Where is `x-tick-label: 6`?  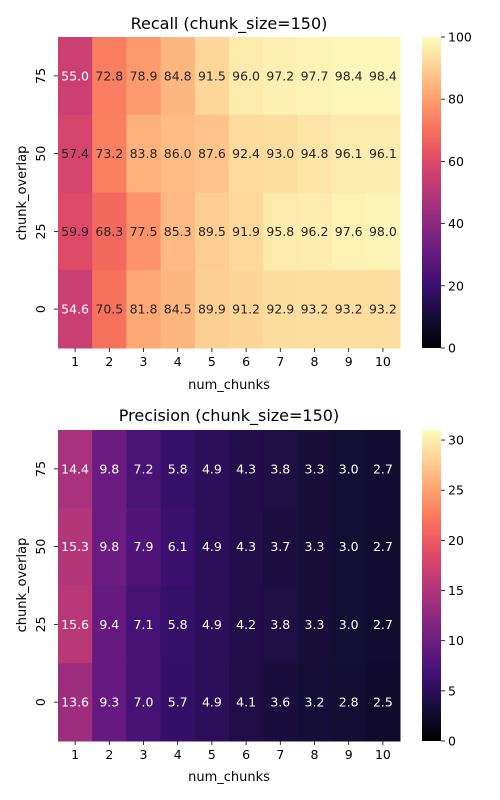
x-tick-label: 6 is located at coordinates (246, 361).